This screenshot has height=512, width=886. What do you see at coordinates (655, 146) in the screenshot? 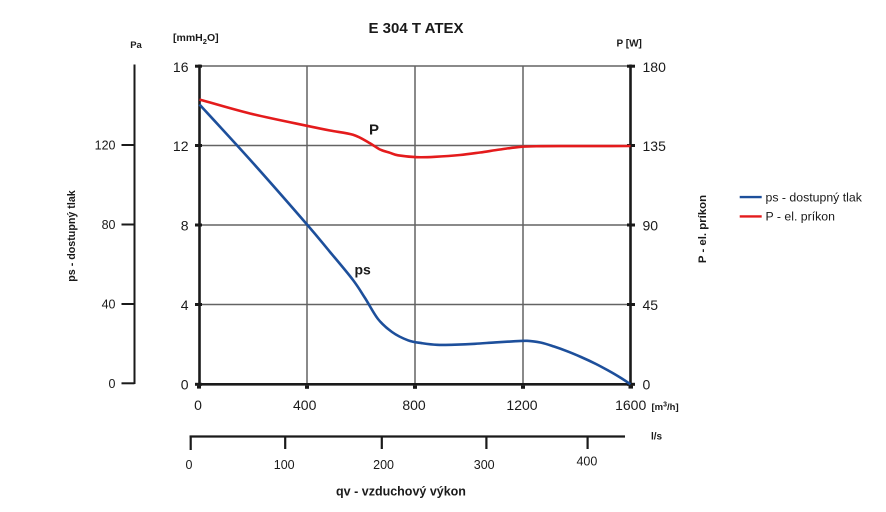
I see `svg-text: 135` at bounding box center [655, 146].